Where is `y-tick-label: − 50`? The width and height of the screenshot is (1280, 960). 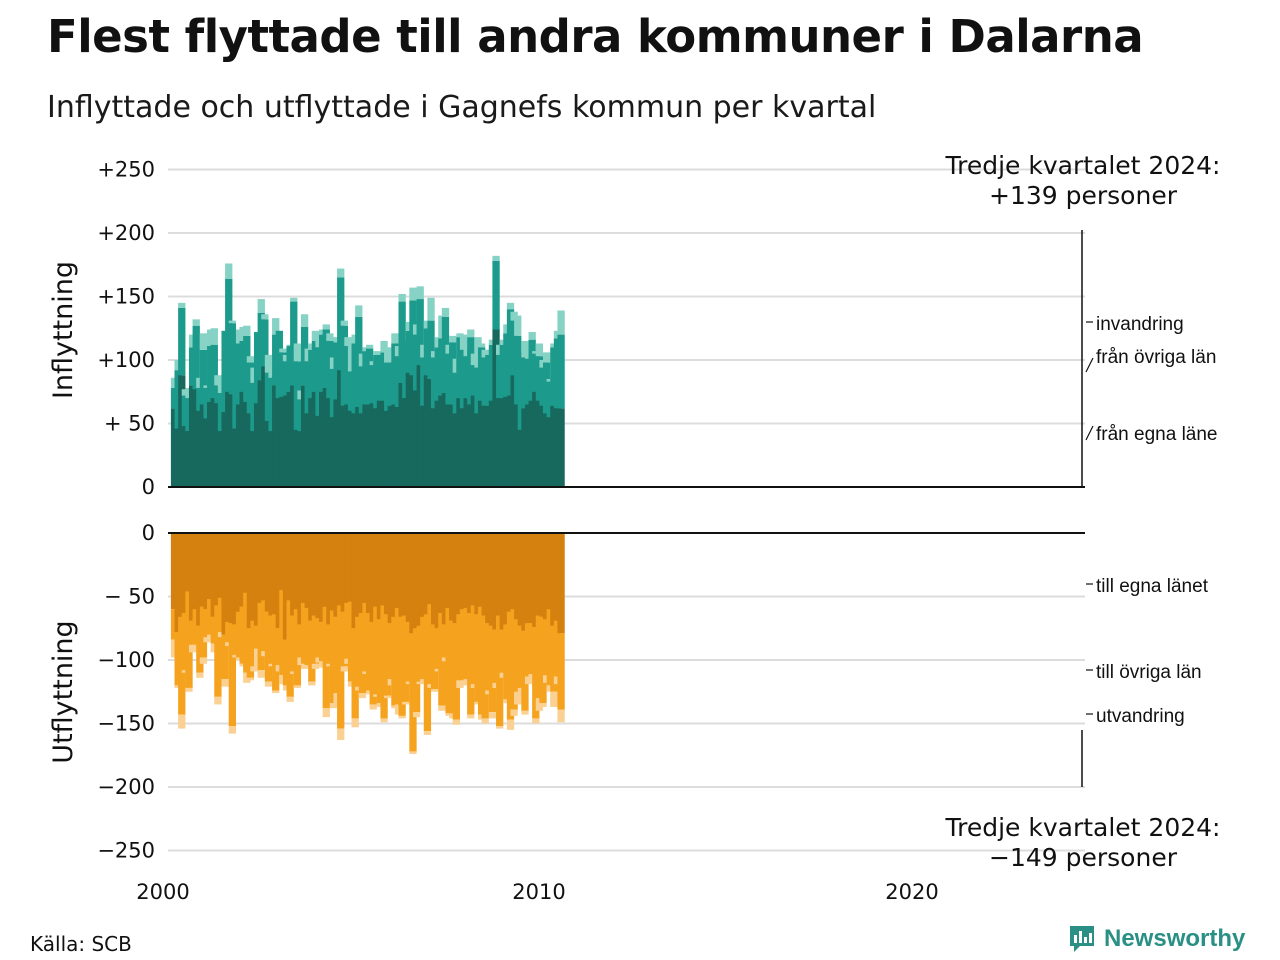
y-tick-label: − 50 is located at coordinates (129, 597).